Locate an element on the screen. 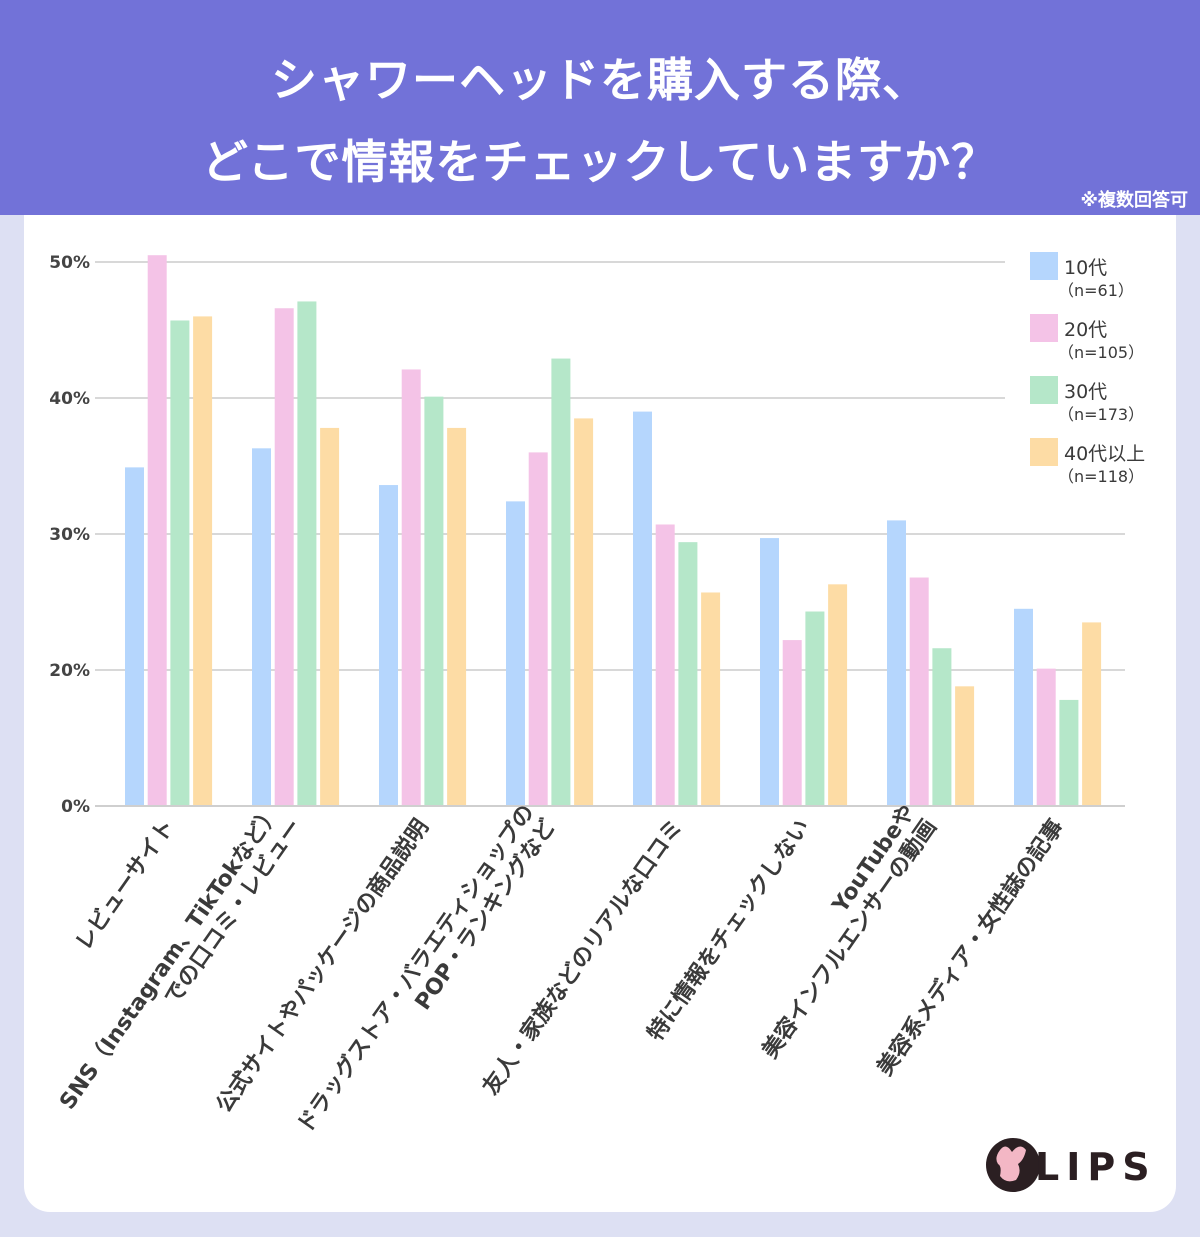 This screenshot has height=1237, width=1200. lips-logo-text: LIPS is located at coordinates (1096, 1167).